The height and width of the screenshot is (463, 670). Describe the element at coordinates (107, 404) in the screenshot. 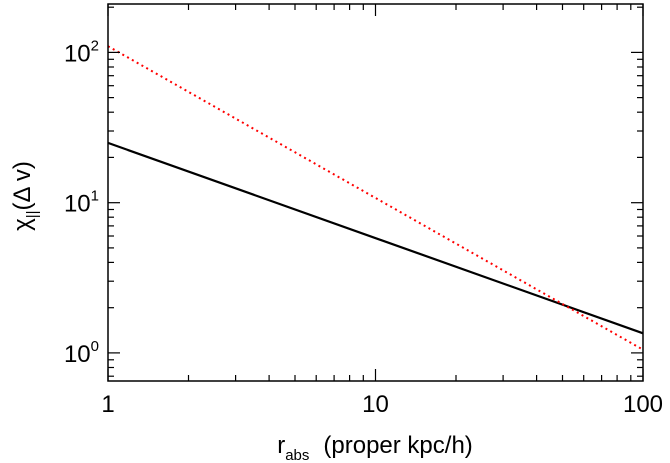

I see `x-tick-label-0: 1` at that location.